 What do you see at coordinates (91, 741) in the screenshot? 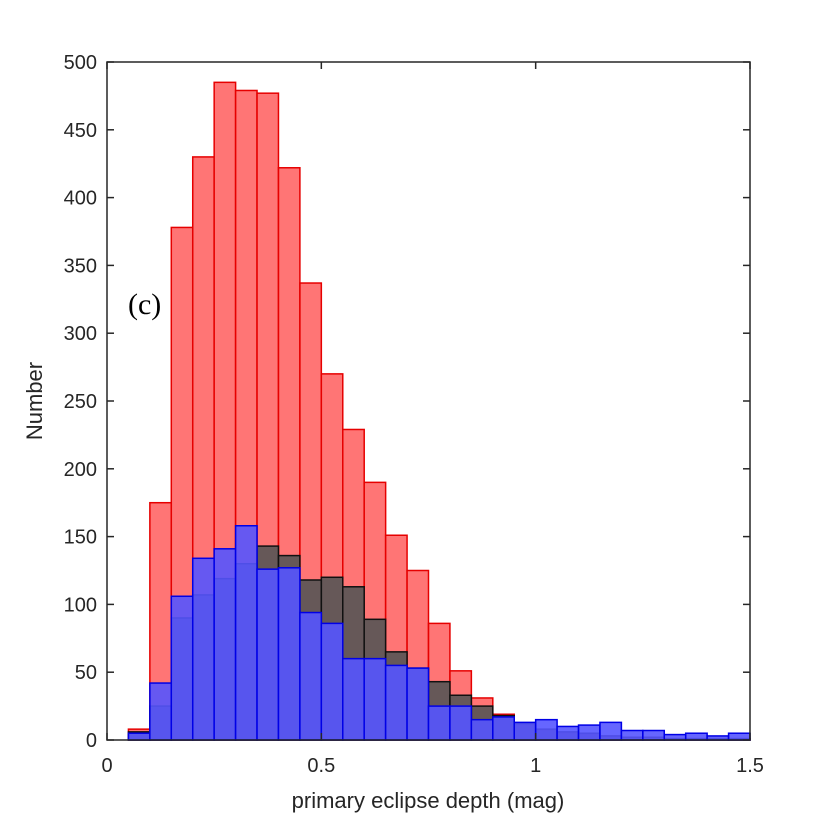
I see `y-tick-label: 0` at bounding box center [91, 741].